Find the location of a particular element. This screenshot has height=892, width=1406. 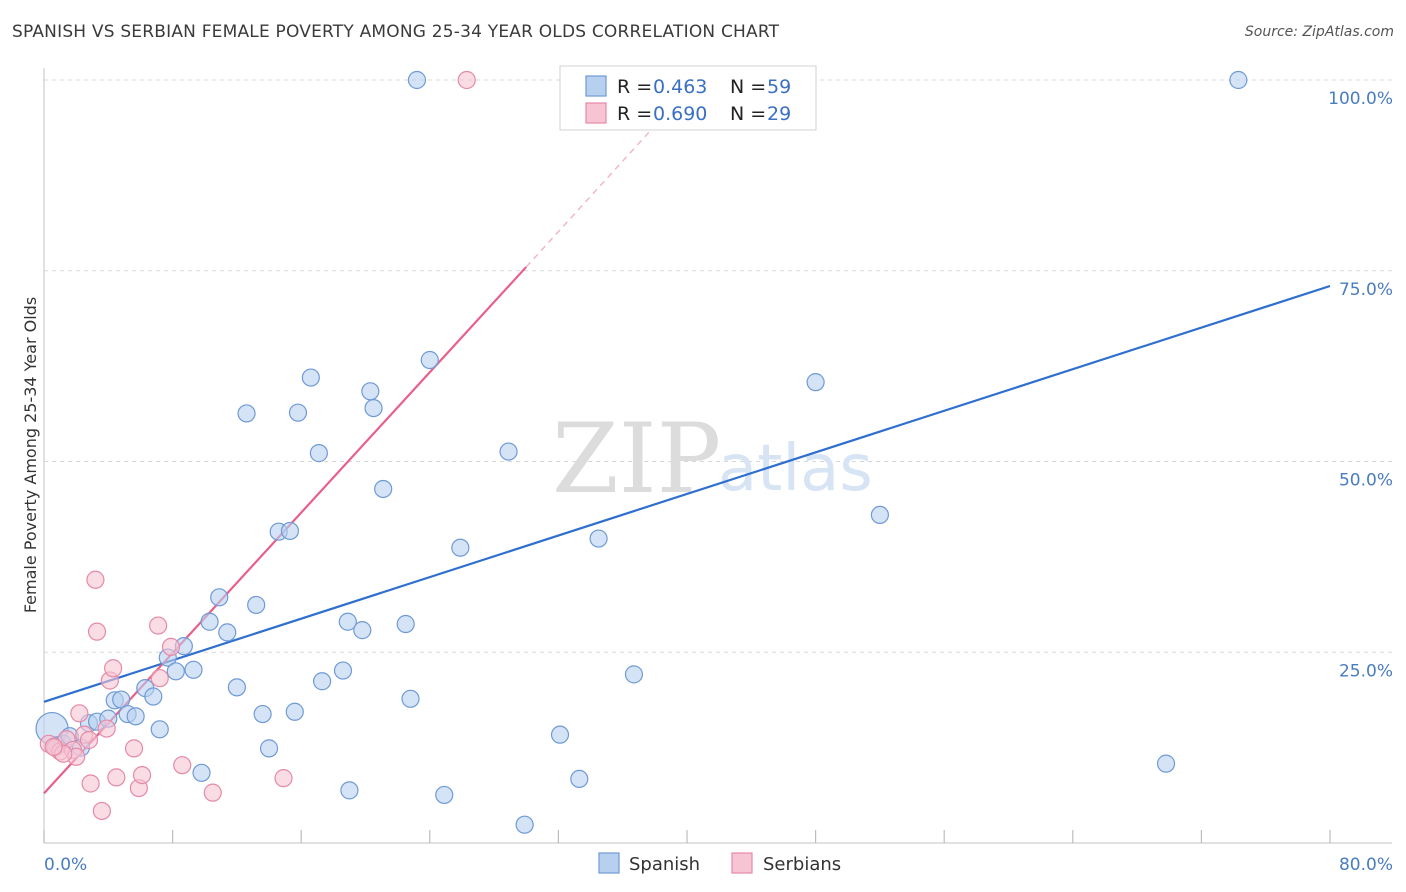

watermark-zip: ZIP is located at coordinates (636, 459).